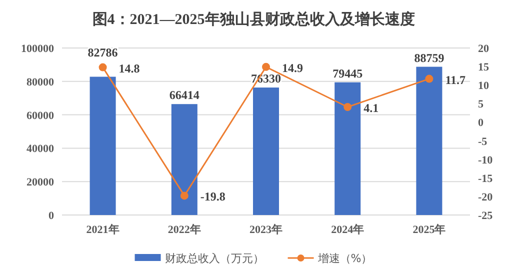  Describe the element at coordinates (266, 229) in the screenshot. I see `x-tick-label: 2023年` at that location.